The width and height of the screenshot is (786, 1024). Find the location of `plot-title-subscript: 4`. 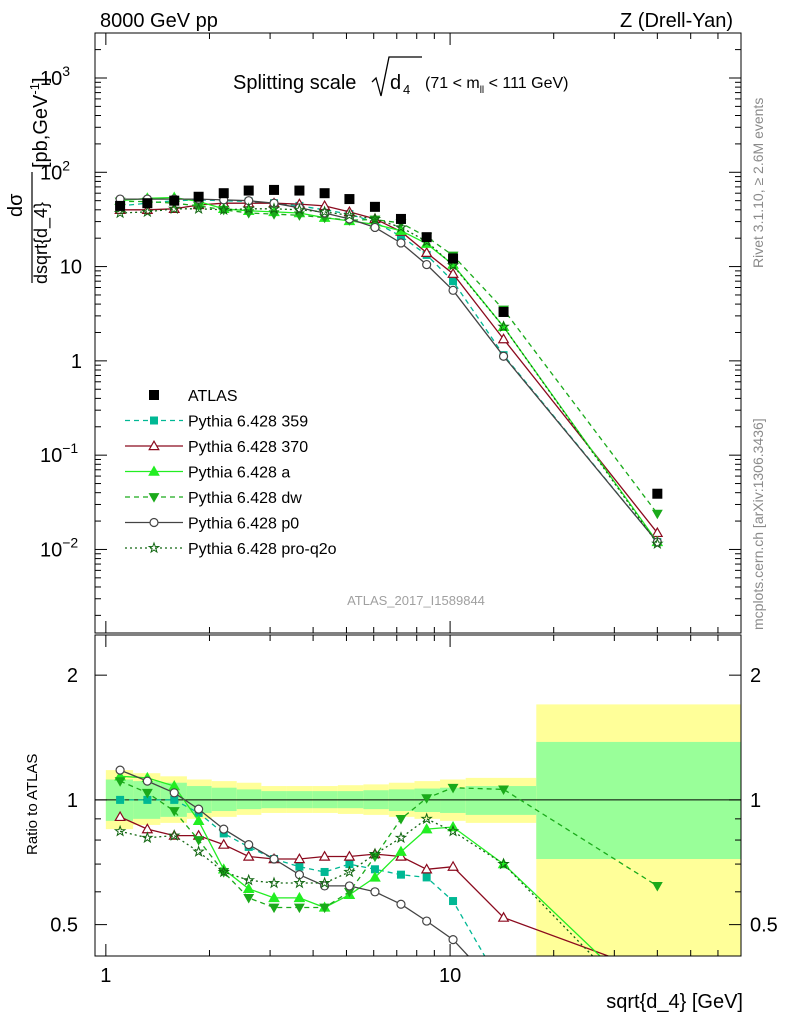

plot-title-subscript: 4 is located at coordinates (406, 89).